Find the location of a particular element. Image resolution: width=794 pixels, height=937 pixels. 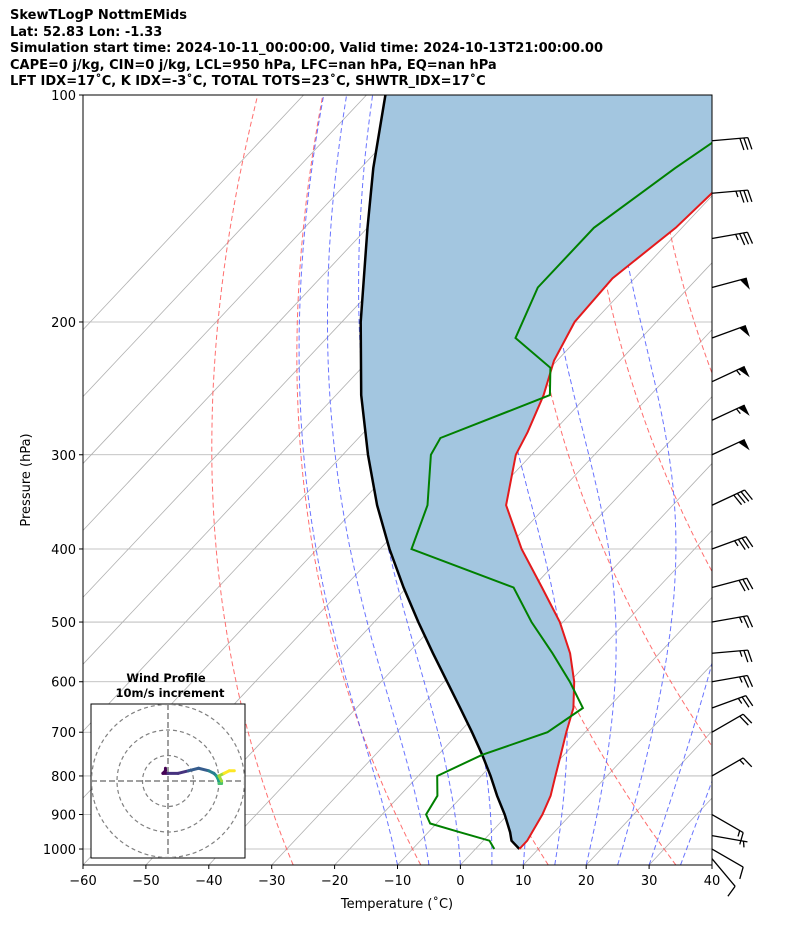

wind-barbs is located at coordinates (732, 516).